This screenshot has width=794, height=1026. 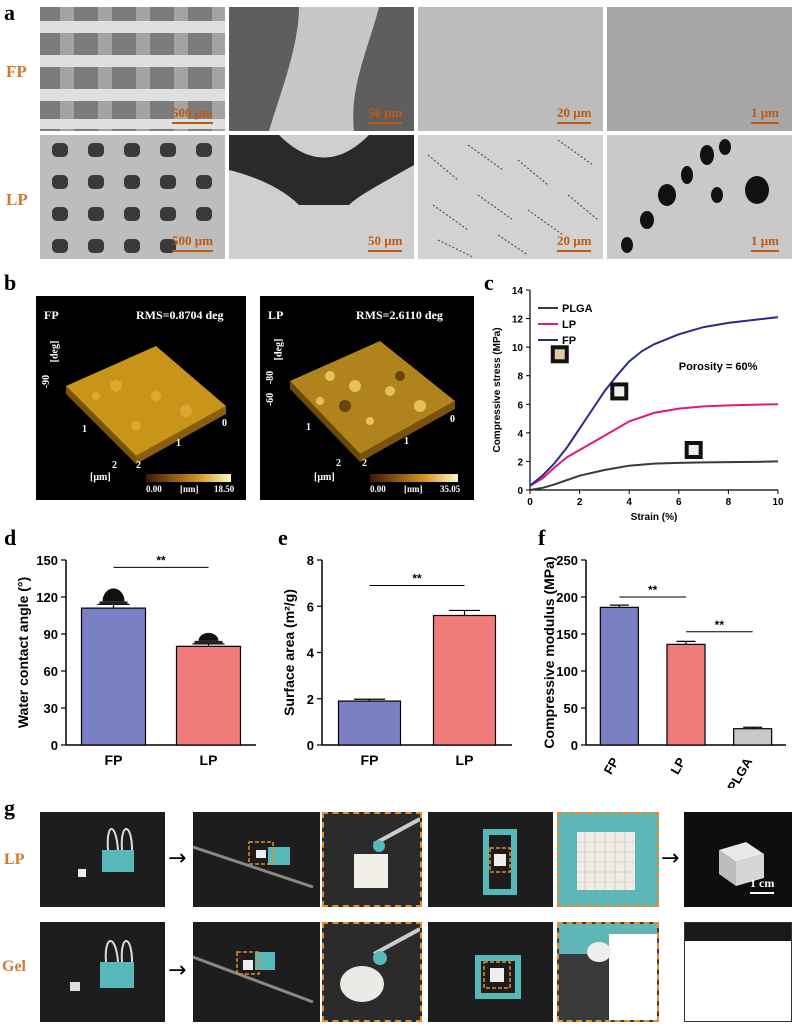 What do you see at coordinates (738, 972) in the screenshot?
I see `photo-gel-empty` at bounding box center [738, 972].